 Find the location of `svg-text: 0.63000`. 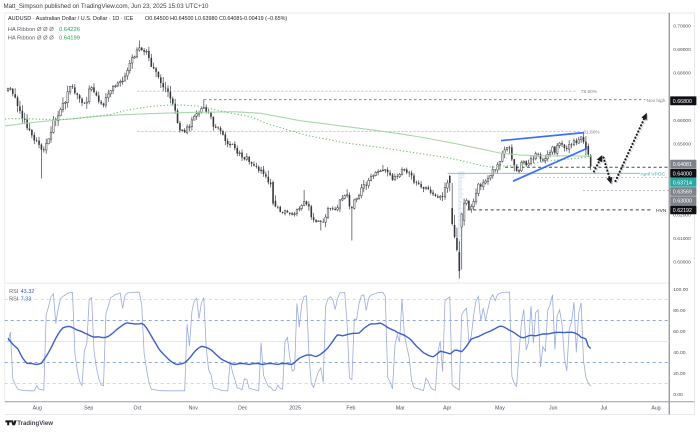

svg-text: 0.63000 is located at coordinates (682, 202).